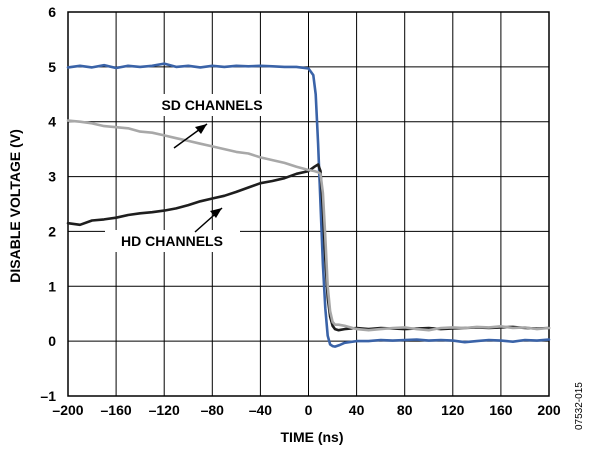 The width and height of the screenshot is (590, 459). I want to click on hd-arrow-head, so click(216, 213).